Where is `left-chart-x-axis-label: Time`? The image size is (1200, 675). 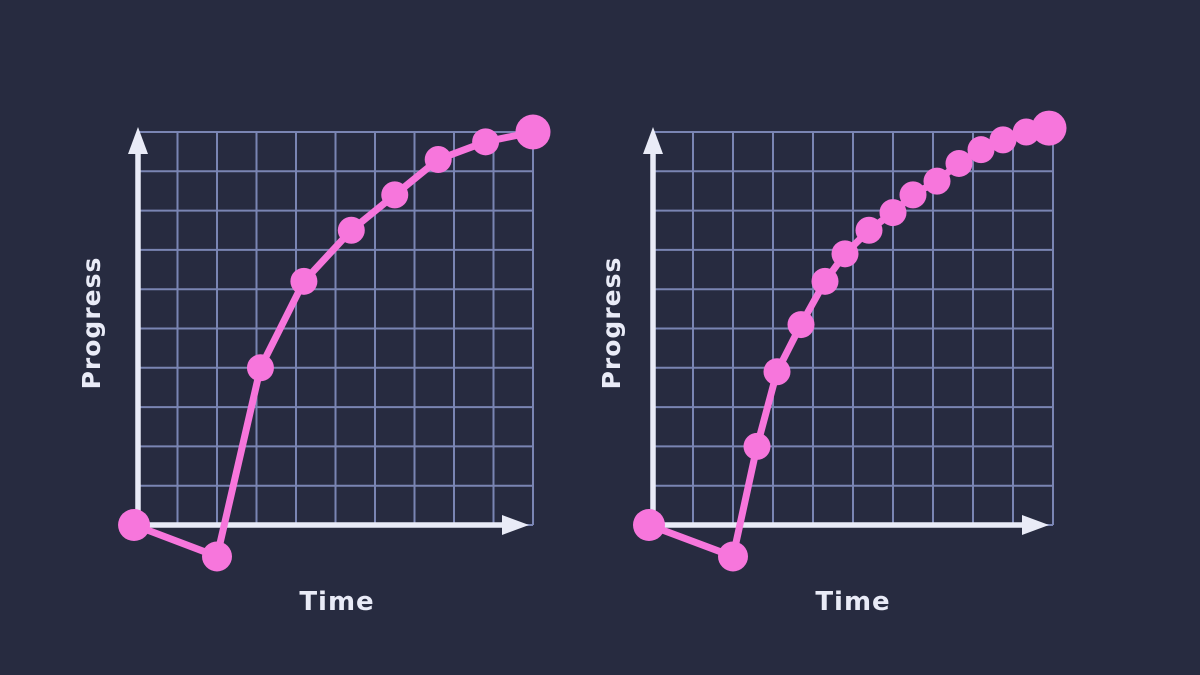 left-chart-x-axis-label: Time is located at coordinates (337, 602).